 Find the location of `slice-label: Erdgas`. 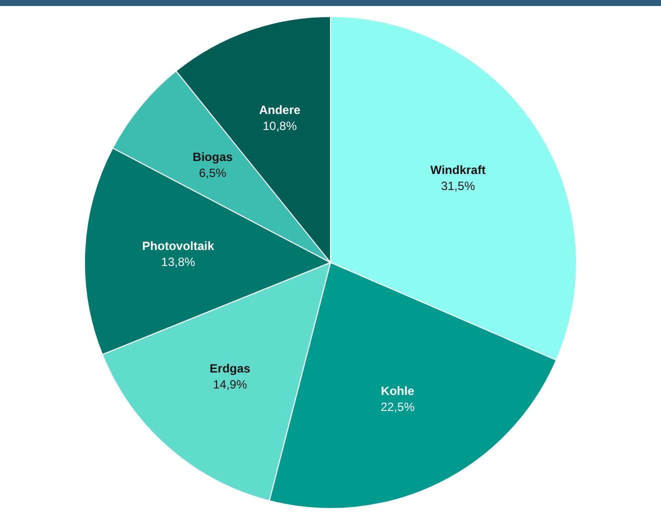

slice-label: Erdgas is located at coordinates (230, 369).